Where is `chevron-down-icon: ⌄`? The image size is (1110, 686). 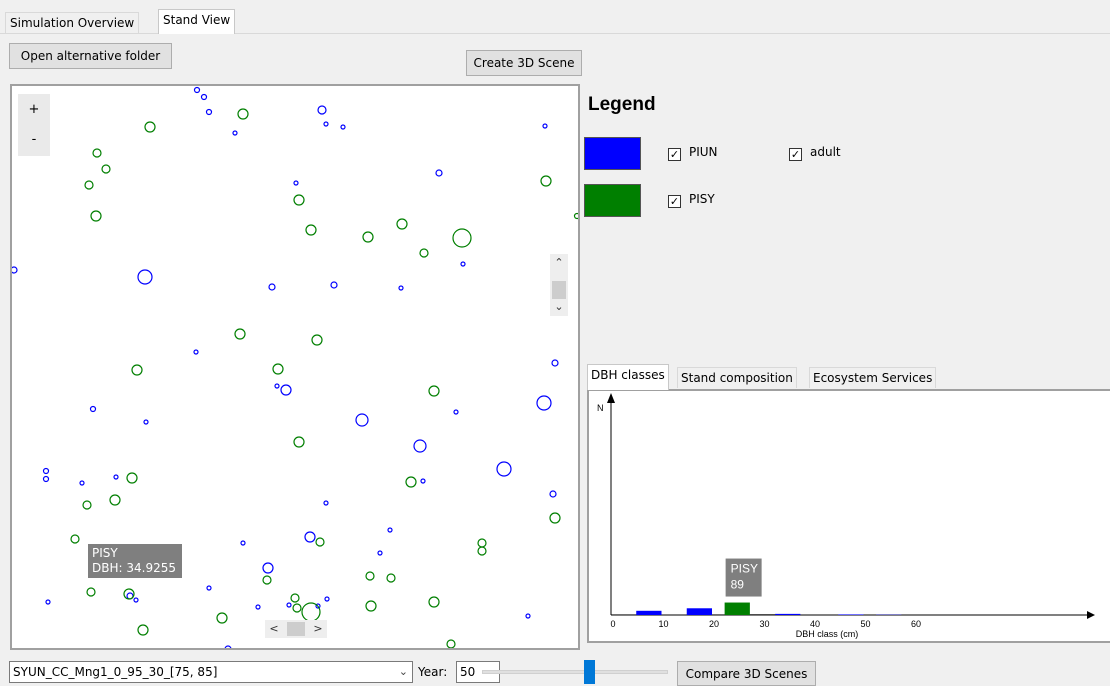
chevron-down-icon: ⌄ is located at coordinates (559, 306).